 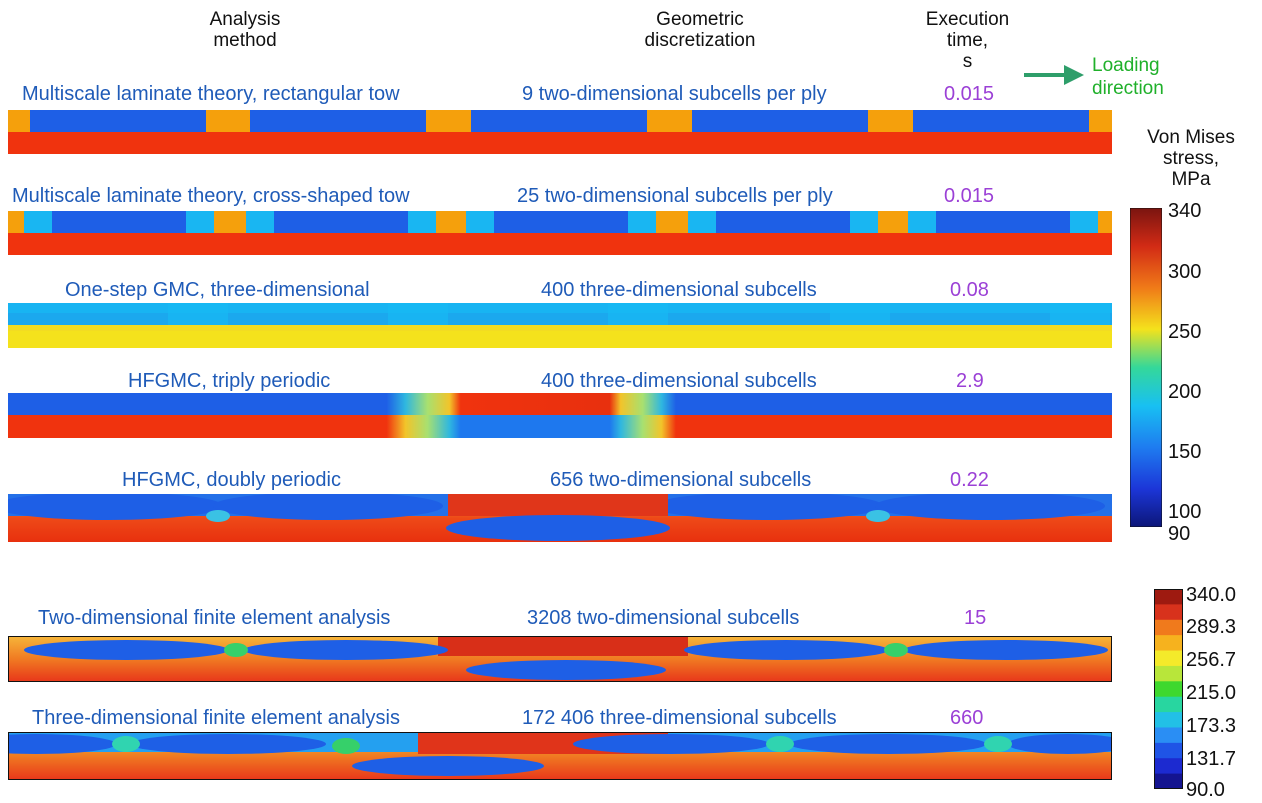 What do you see at coordinates (1211, 627) in the screenshot?
I see `colorbar2-tick: 289.3` at bounding box center [1211, 627].